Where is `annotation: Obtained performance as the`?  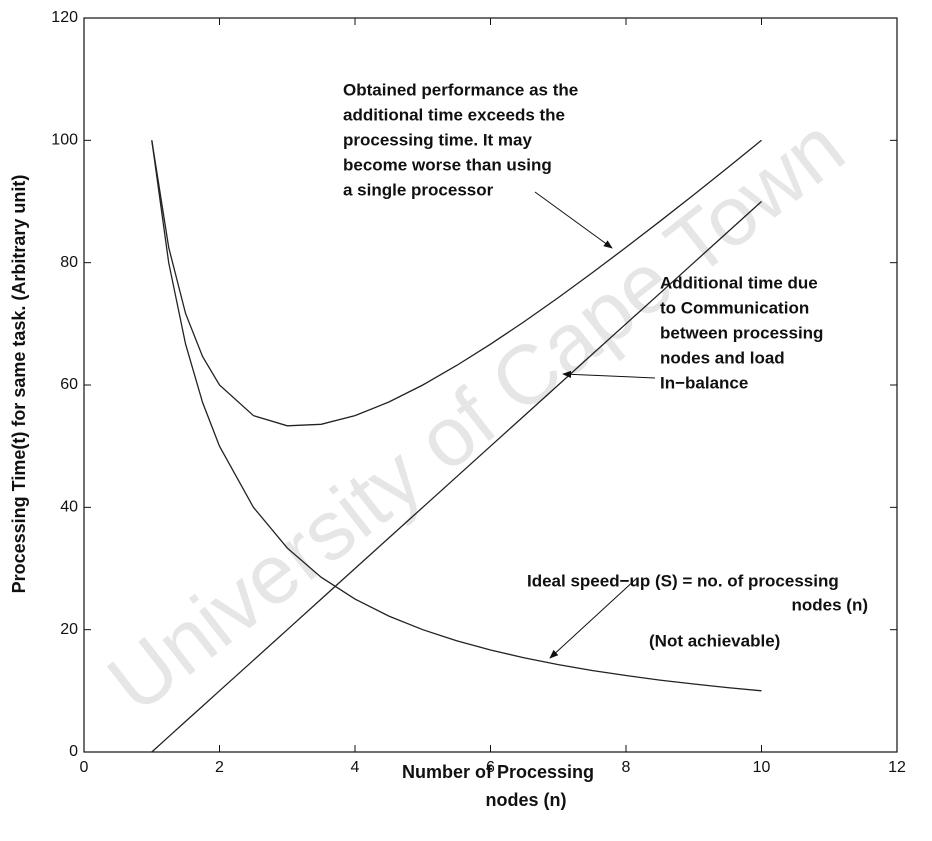
annotation: Obtained performance as the is located at coordinates (460, 89).